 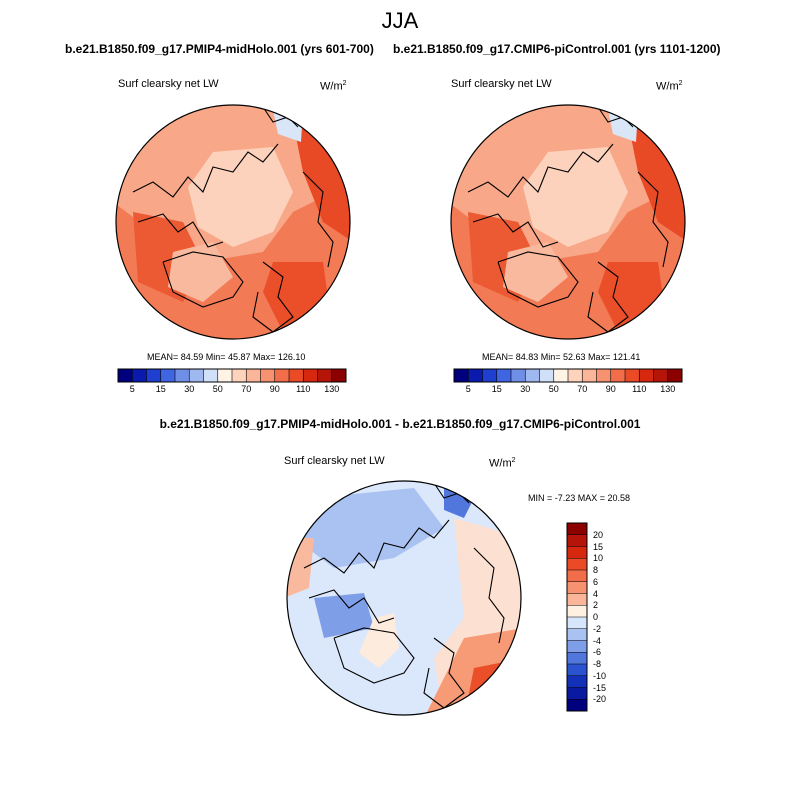 What do you see at coordinates (596, 605) in the screenshot?
I see `colorbar-tick-label: 2` at bounding box center [596, 605].